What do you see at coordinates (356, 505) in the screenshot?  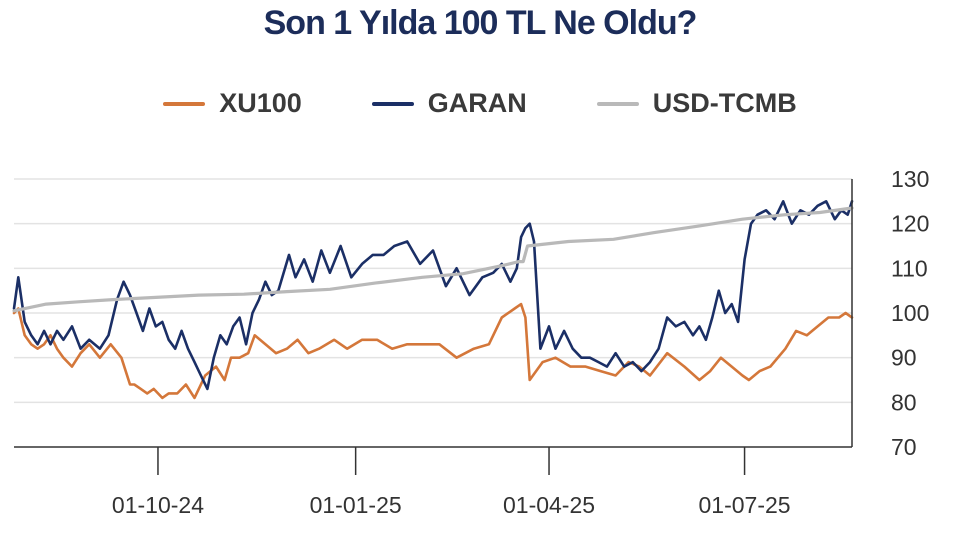 I see `x-tick-label-01-01-25: 01-01-25` at bounding box center [356, 505].